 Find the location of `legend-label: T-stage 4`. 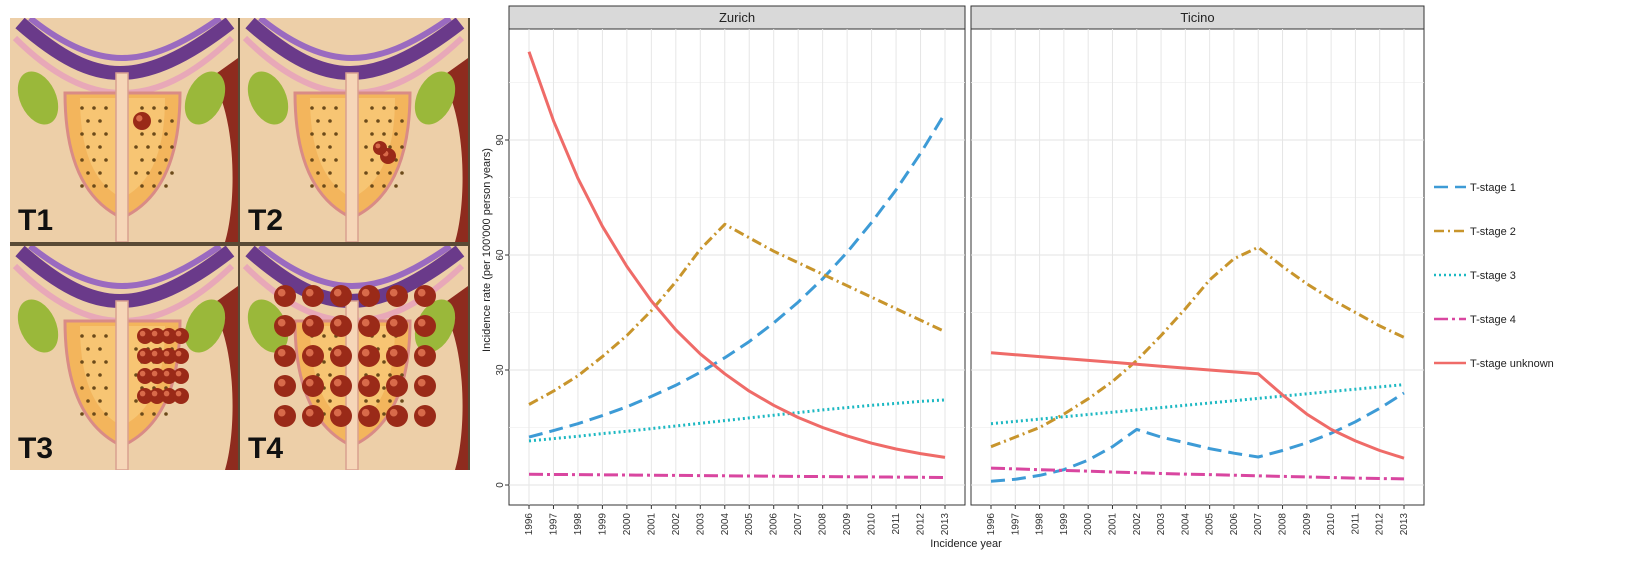

legend-label: T-stage 4 is located at coordinates (1493, 320).